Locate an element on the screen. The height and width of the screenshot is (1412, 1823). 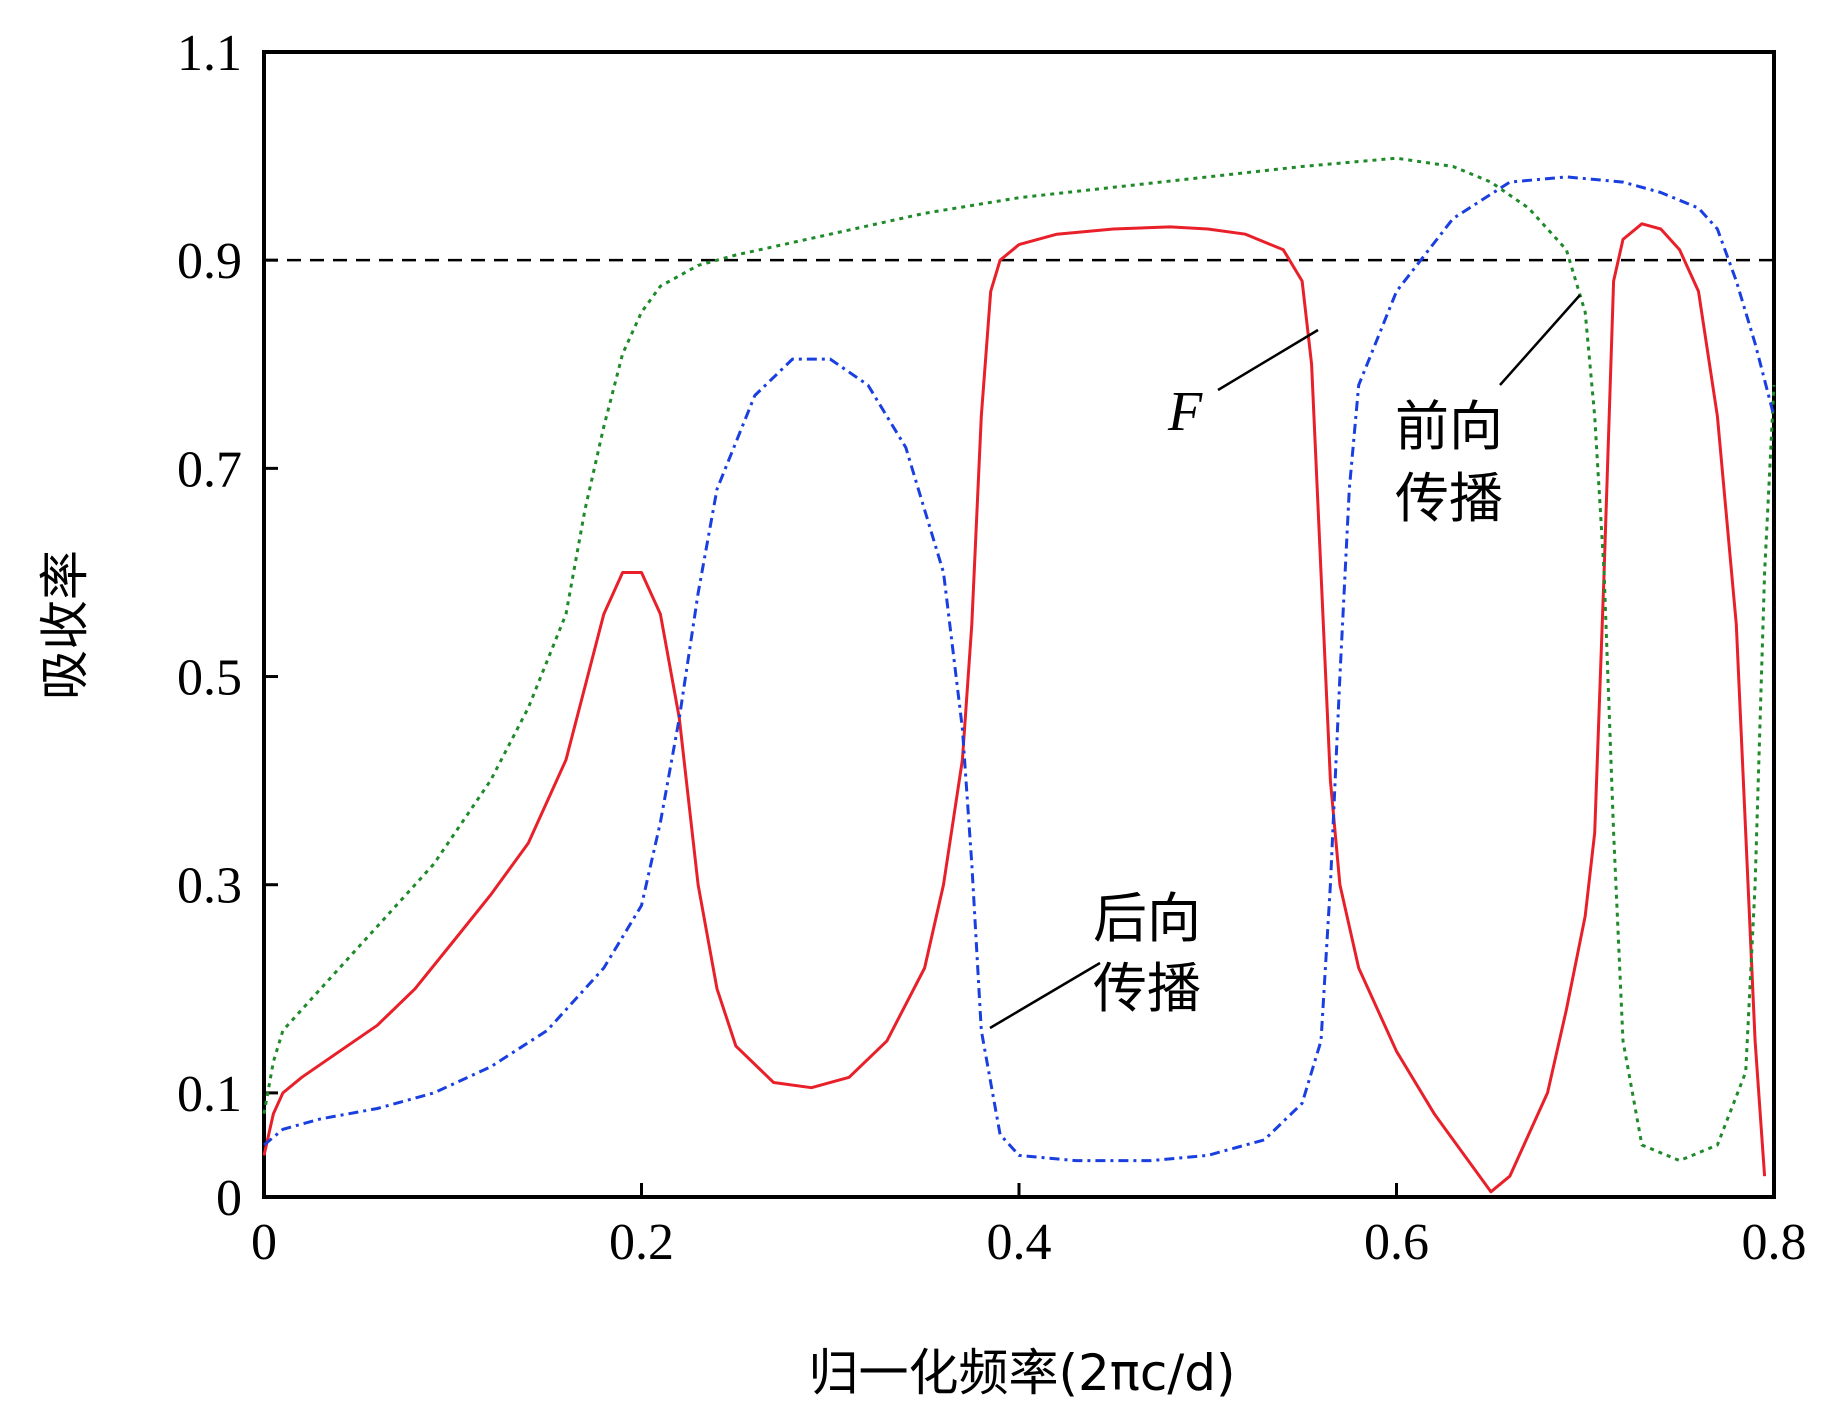
y-tick-label: 0.5 is located at coordinates (209, 678).